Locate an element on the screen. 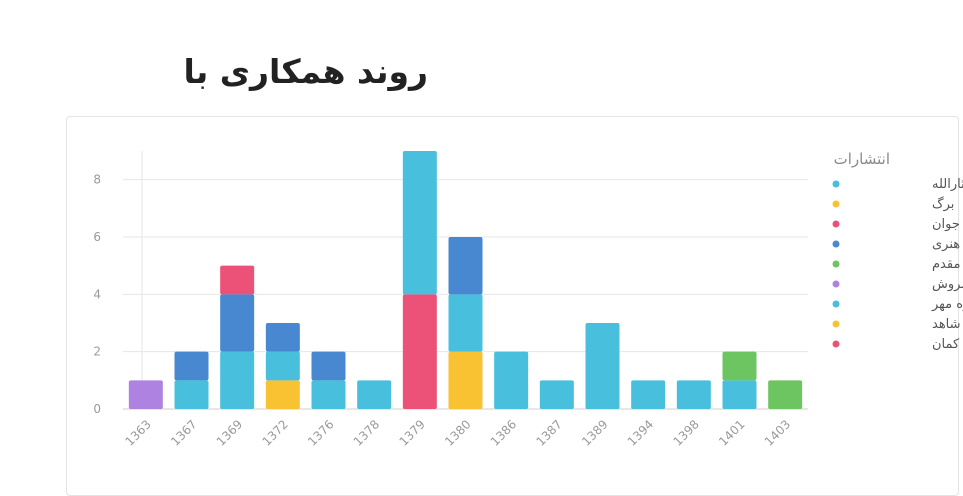 Image resolution: width=963 pixels, height=496 pixels. x-tick-label: 1398 is located at coordinates (685, 432).